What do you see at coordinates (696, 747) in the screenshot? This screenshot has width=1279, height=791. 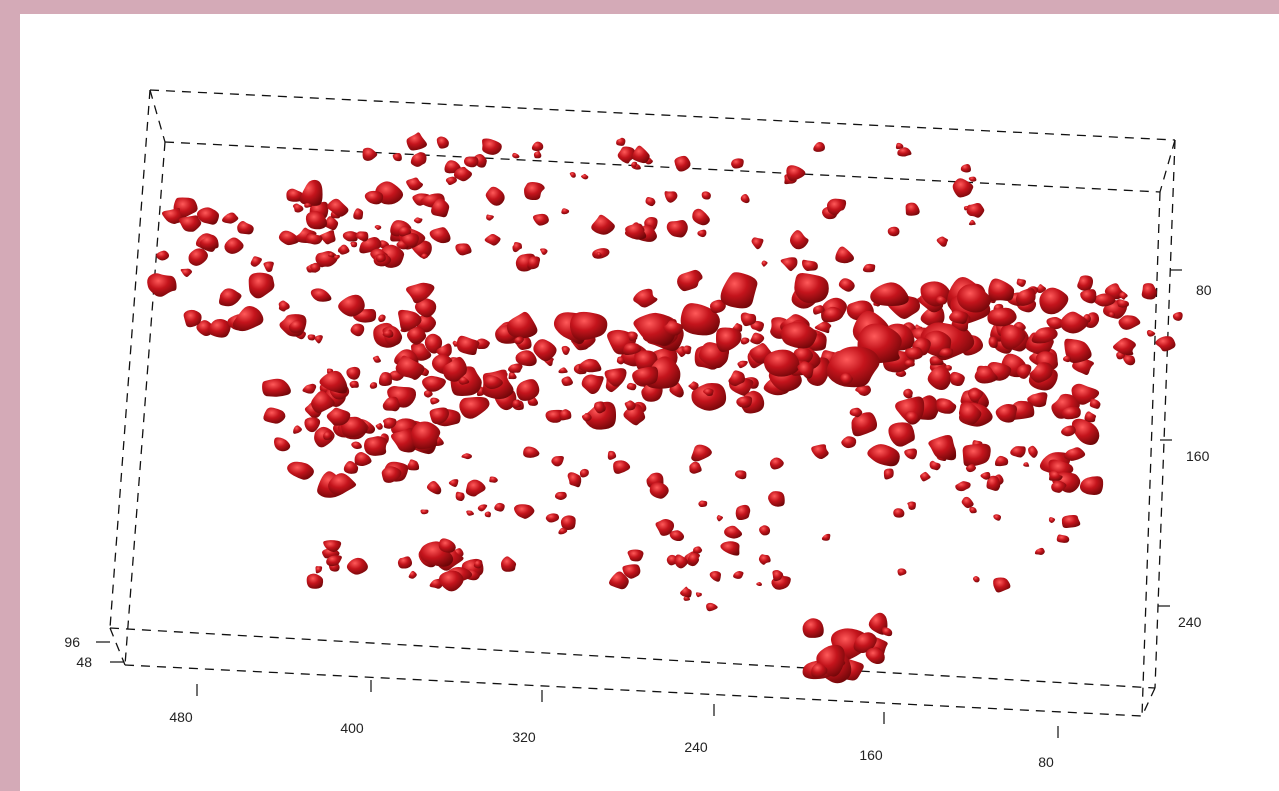 I see `x-axis-tick-label: 240` at bounding box center [696, 747].